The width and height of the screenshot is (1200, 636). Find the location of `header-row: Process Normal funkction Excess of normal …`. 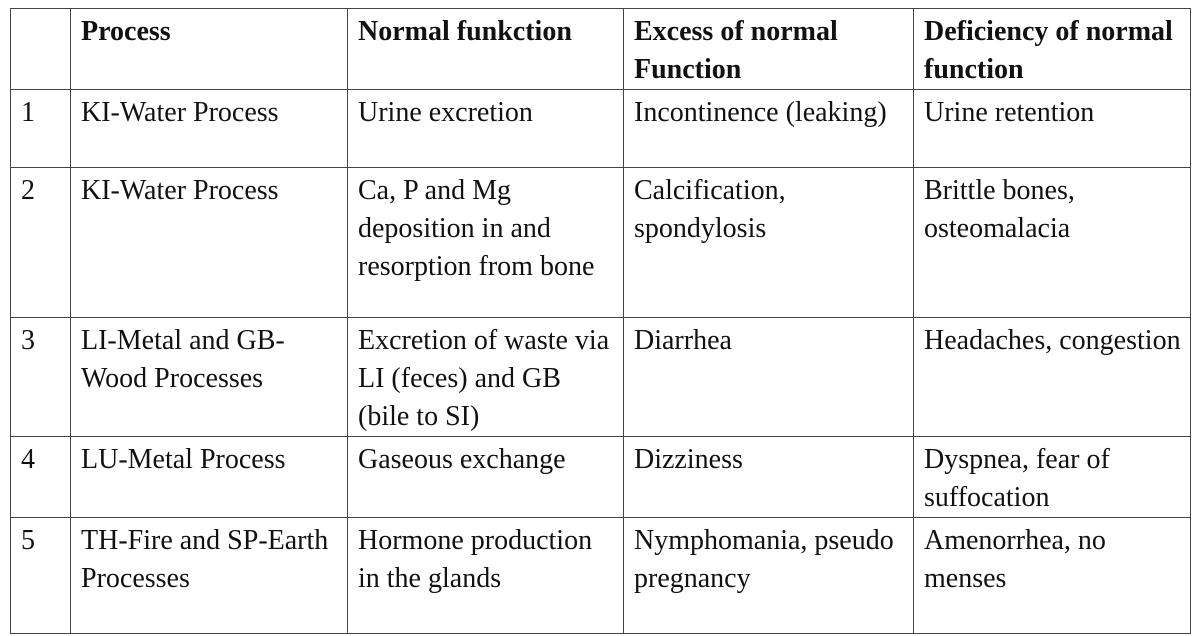

header-row: Process Normal funkction Excess of normal … is located at coordinates (600, 49).